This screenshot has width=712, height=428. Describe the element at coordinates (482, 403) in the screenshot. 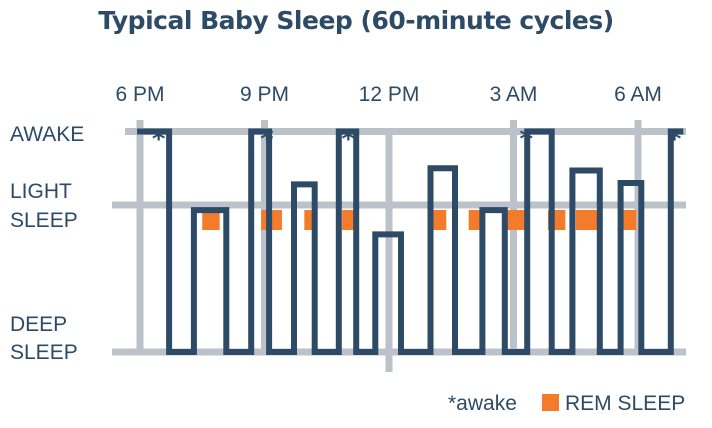

I see `legend-awake-label: *awake` at that location.